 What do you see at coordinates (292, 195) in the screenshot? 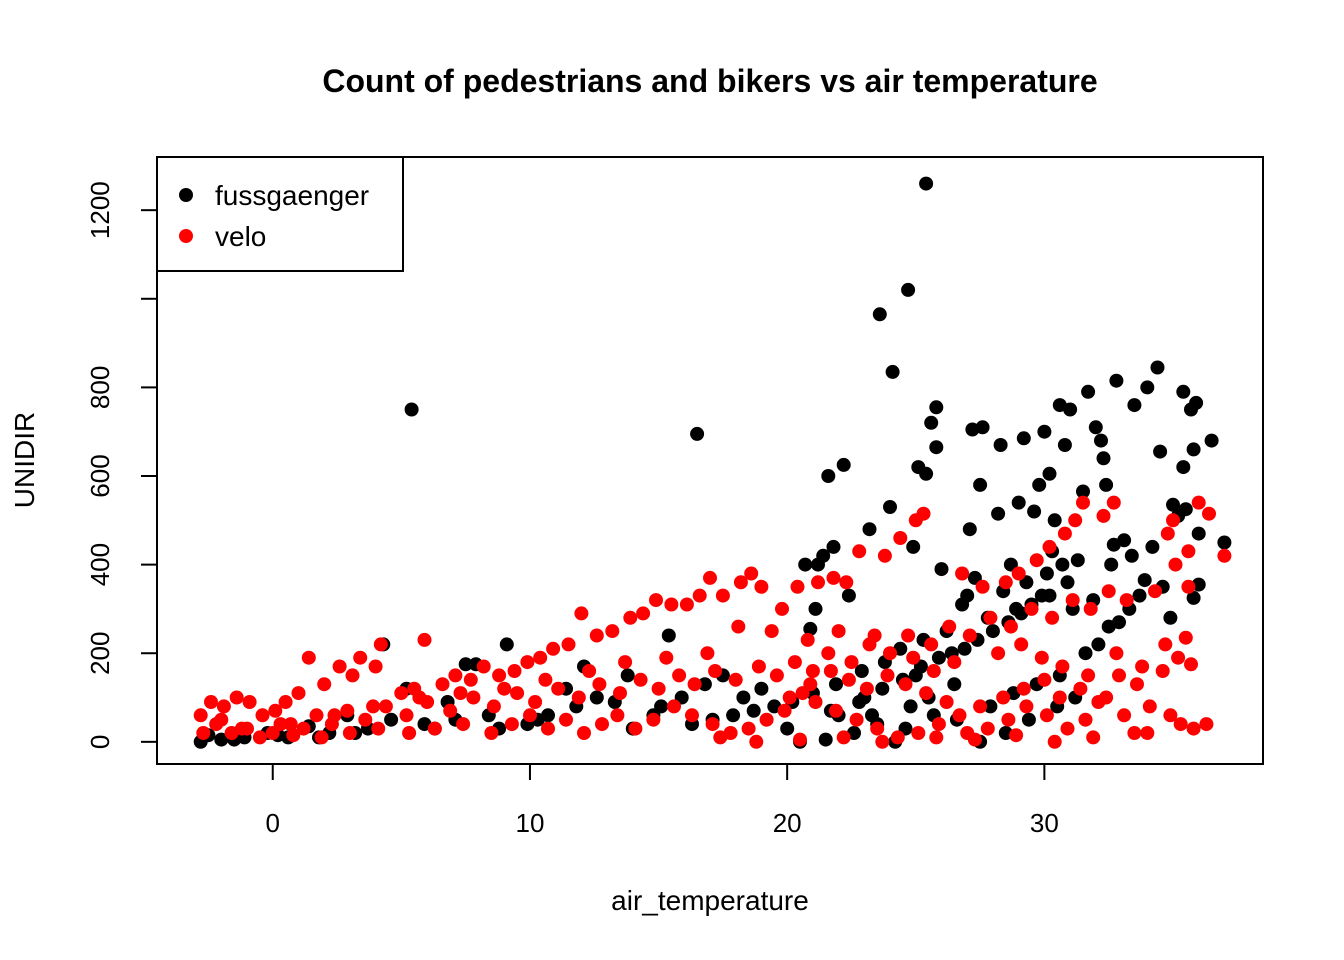
I see `legend-label-fussgaenger: fussgaenger` at bounding box center [292, 195].